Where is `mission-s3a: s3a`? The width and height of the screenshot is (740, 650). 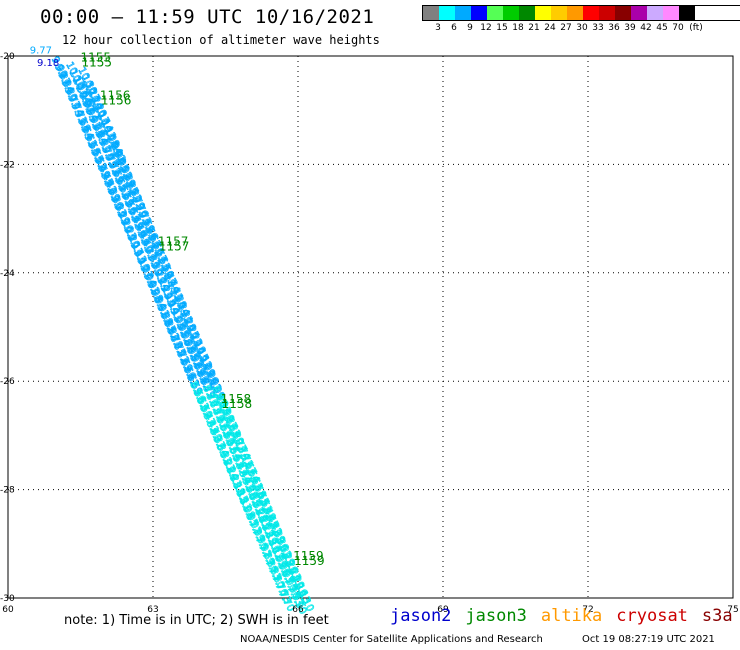
mission-s3a: s3a is located at coordinates (717, 616).